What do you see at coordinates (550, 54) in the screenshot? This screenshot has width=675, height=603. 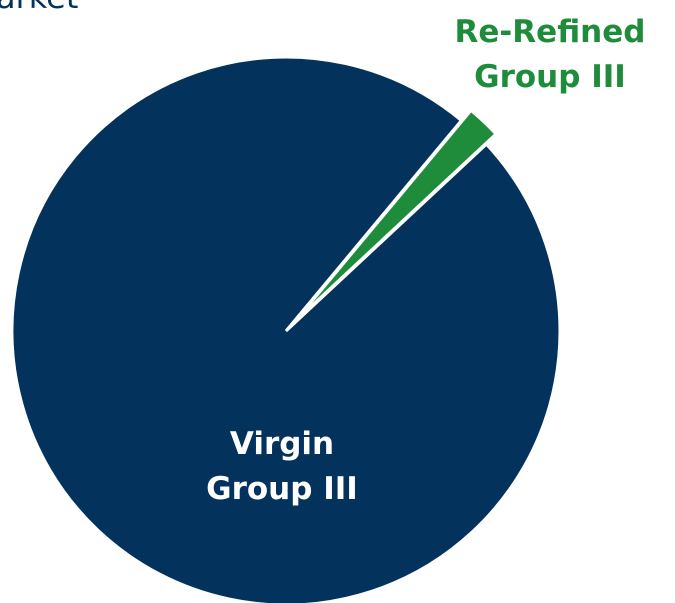 I see `slice-label: Re-Refined Group III` at bounding box center [550, 54].